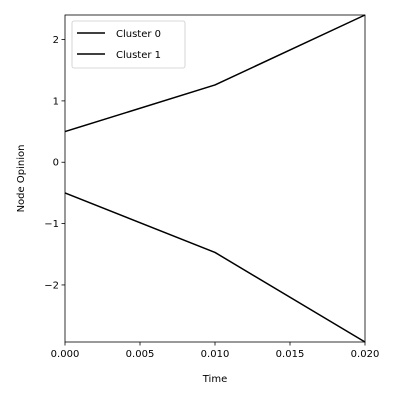 The height and width of the screenshot is (400, 400). What do you see at coordinates (128, 44) in the screenshot?
I see `legend: Cluster 0 Cluster 1` at bounding box center [128, 44].